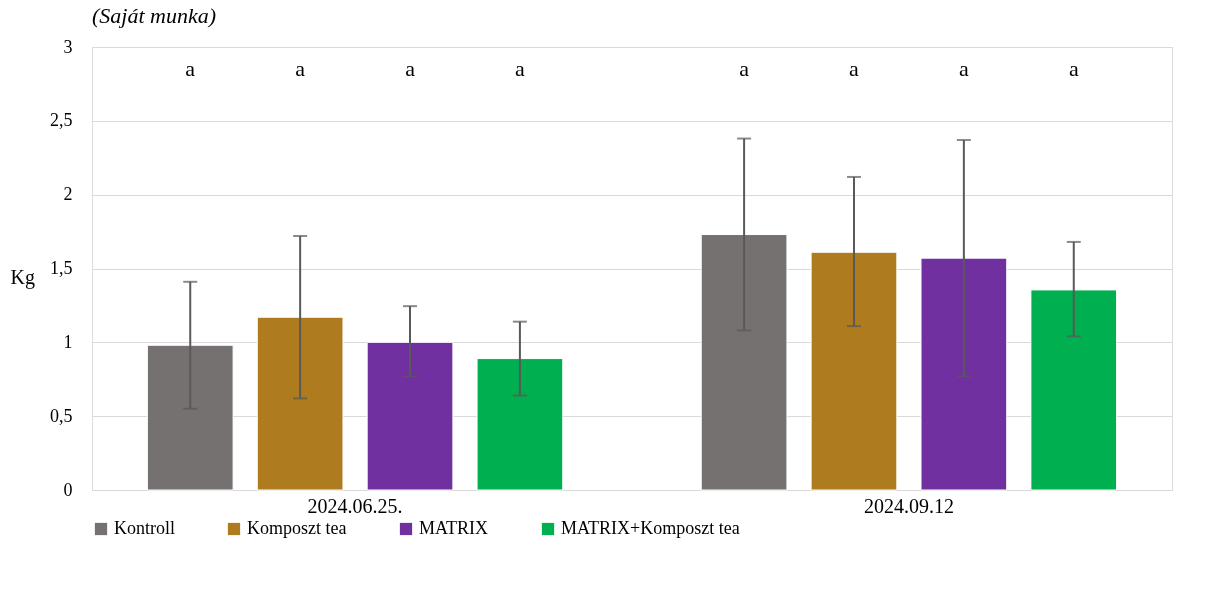  I want to click on y-axis-title: Kg, so click(22, 277).